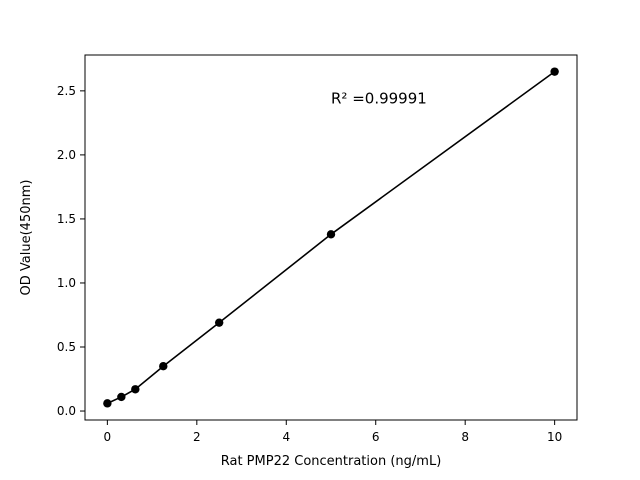  Describe the element at coordinates (108, 437) in the screenshot. I see `x-tick-label: 0` at that location.